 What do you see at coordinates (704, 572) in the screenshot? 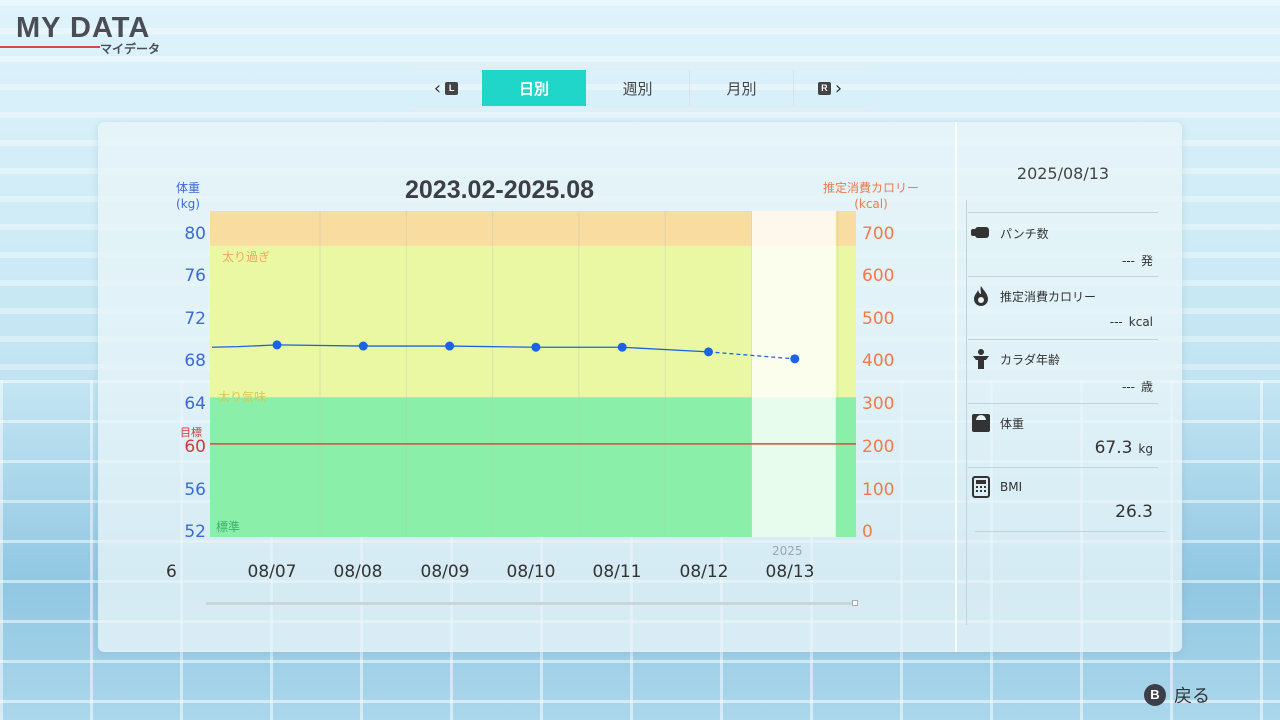
I see `x-tick: 08/12` at bounding box center [704, 572].